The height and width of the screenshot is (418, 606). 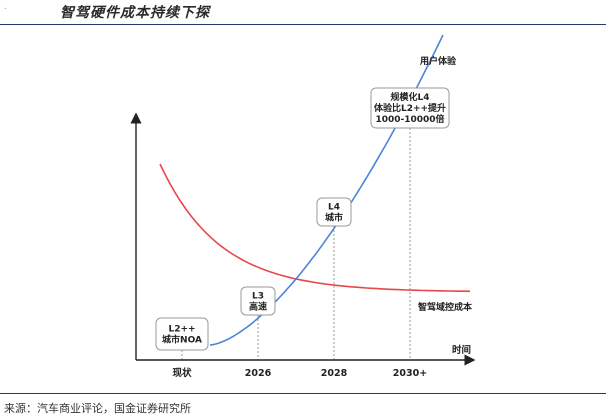 I want to click on x-tick-label: 2026, so click(x=258, y=373).